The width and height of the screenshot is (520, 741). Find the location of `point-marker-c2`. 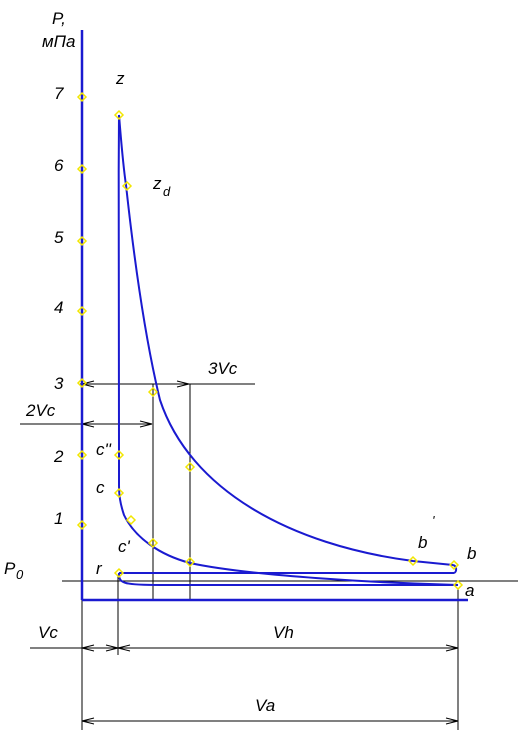

point-marker-c2 is located at coordinates (119, 455).